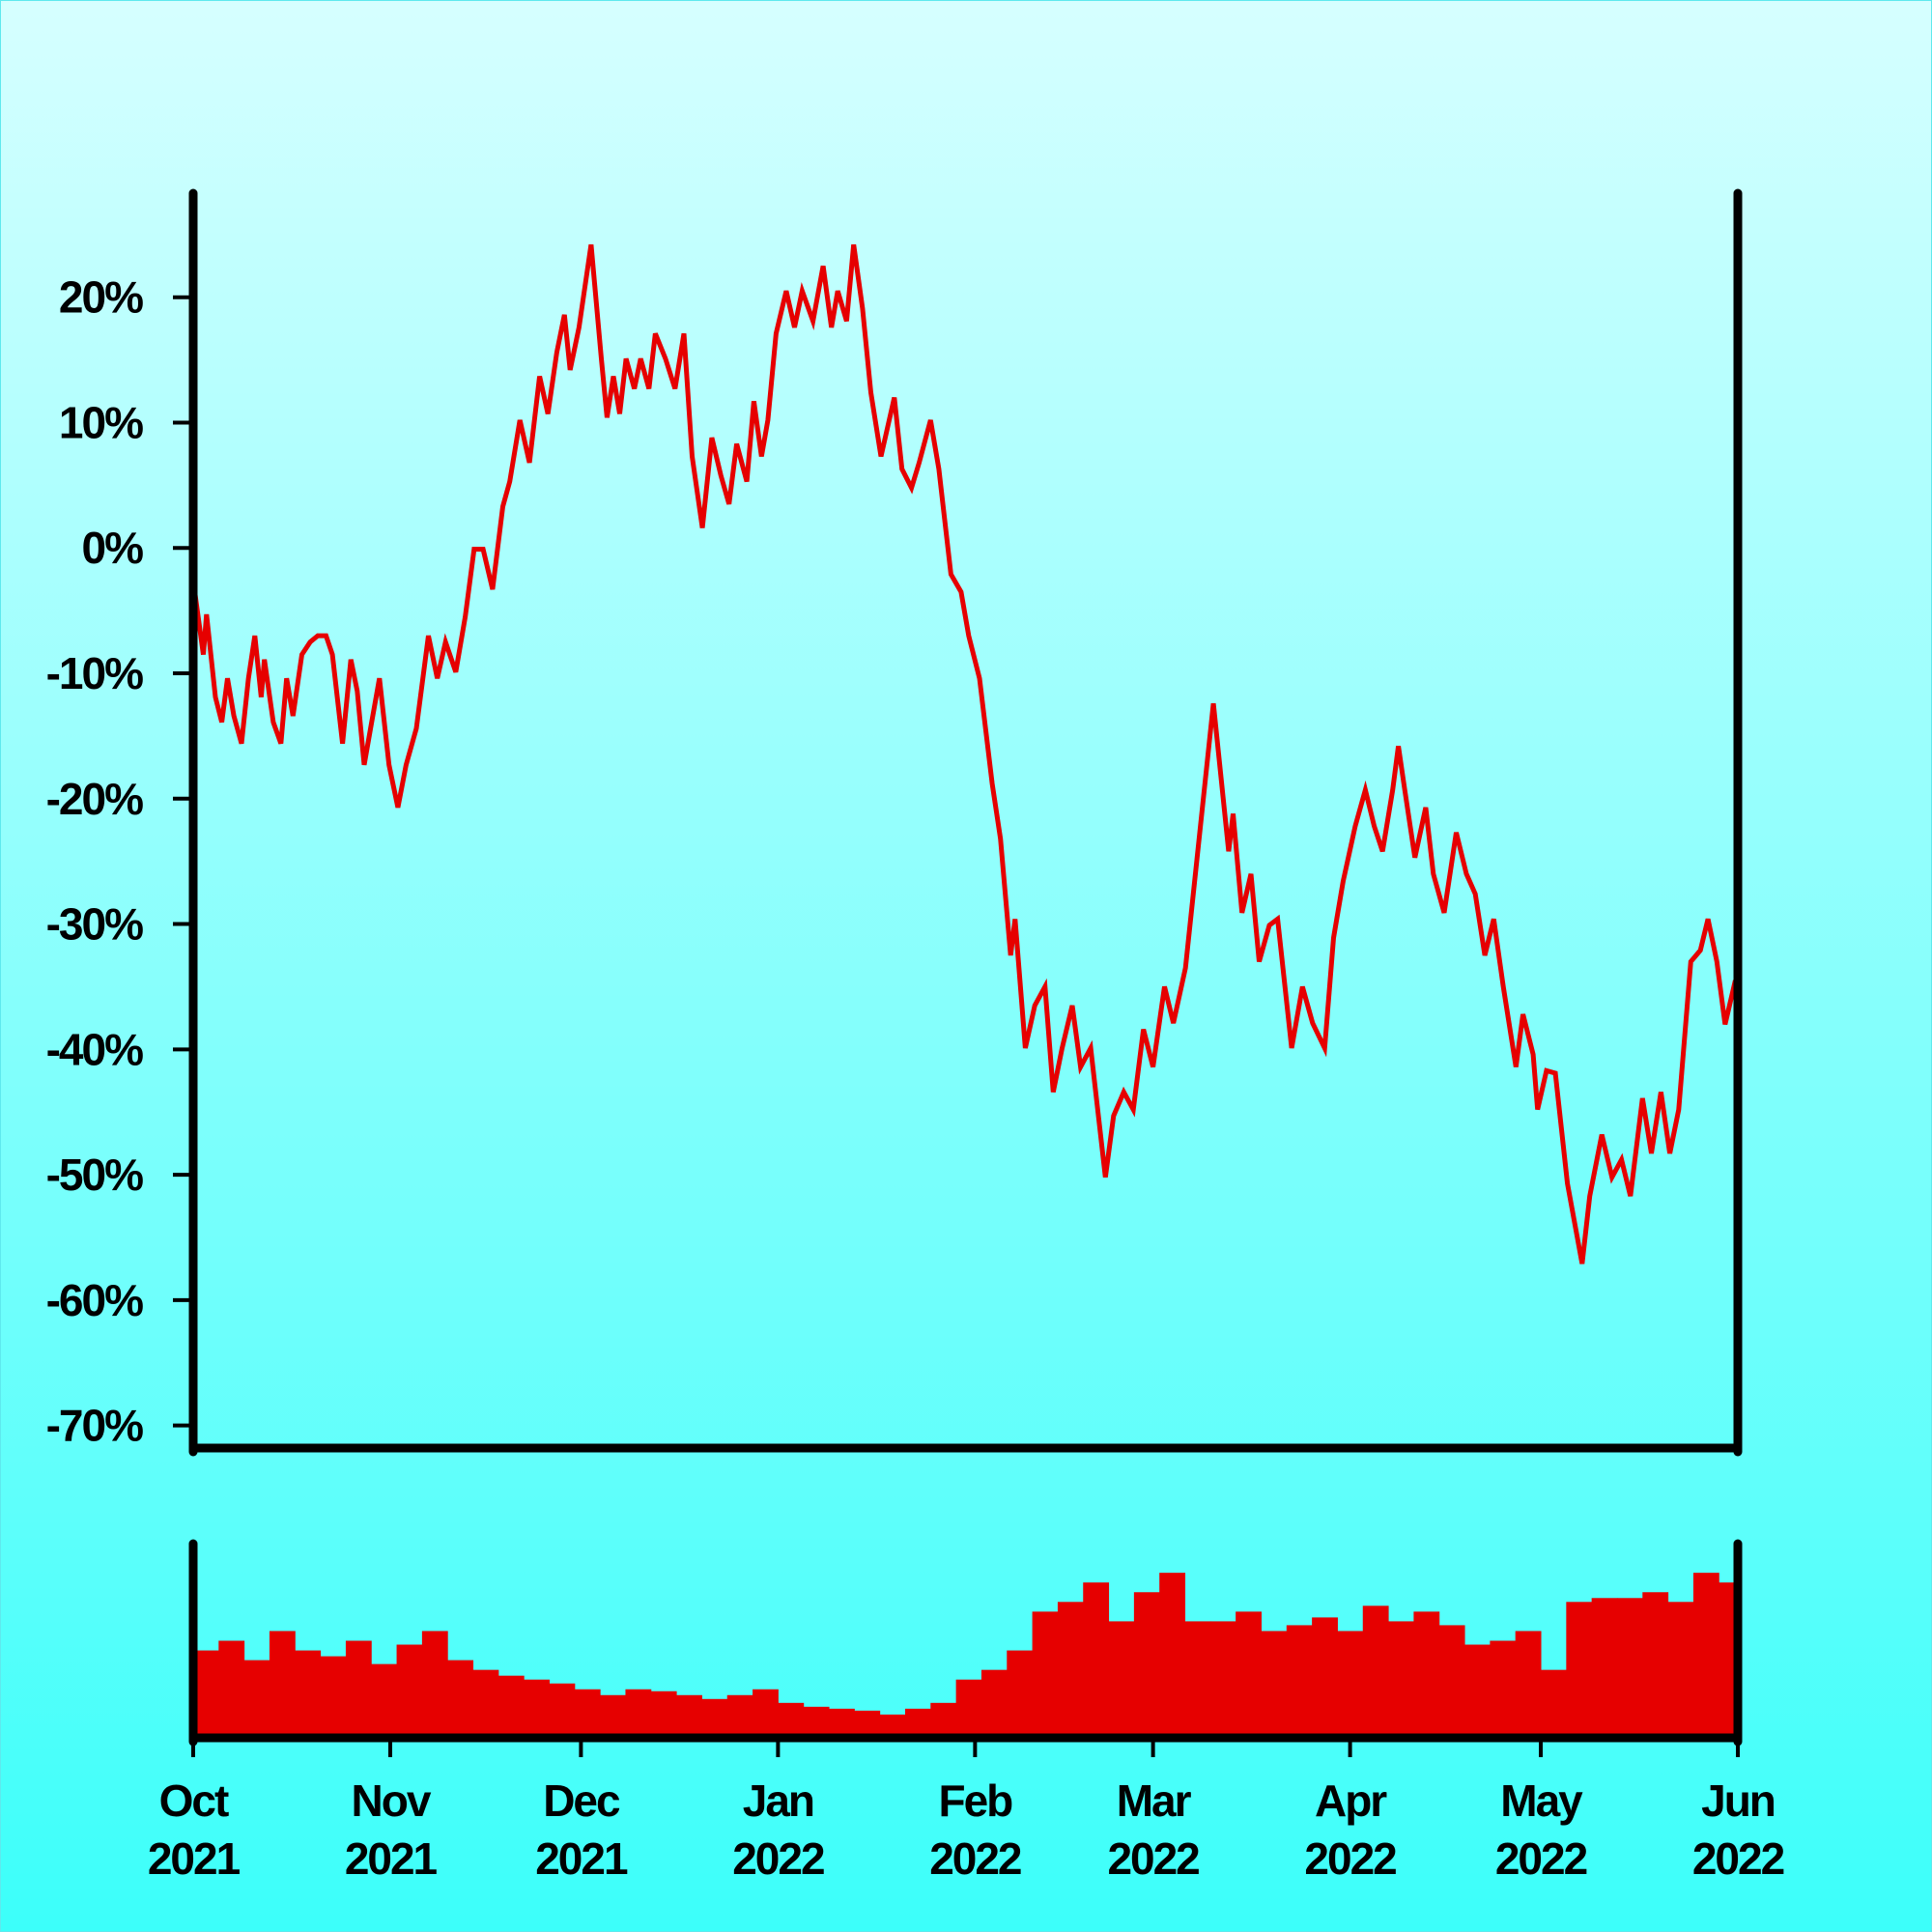 The height and width of the screenshot is (1932, 1932). I want to click on x-tick-label: Dec 2021, so click(581, 1830).